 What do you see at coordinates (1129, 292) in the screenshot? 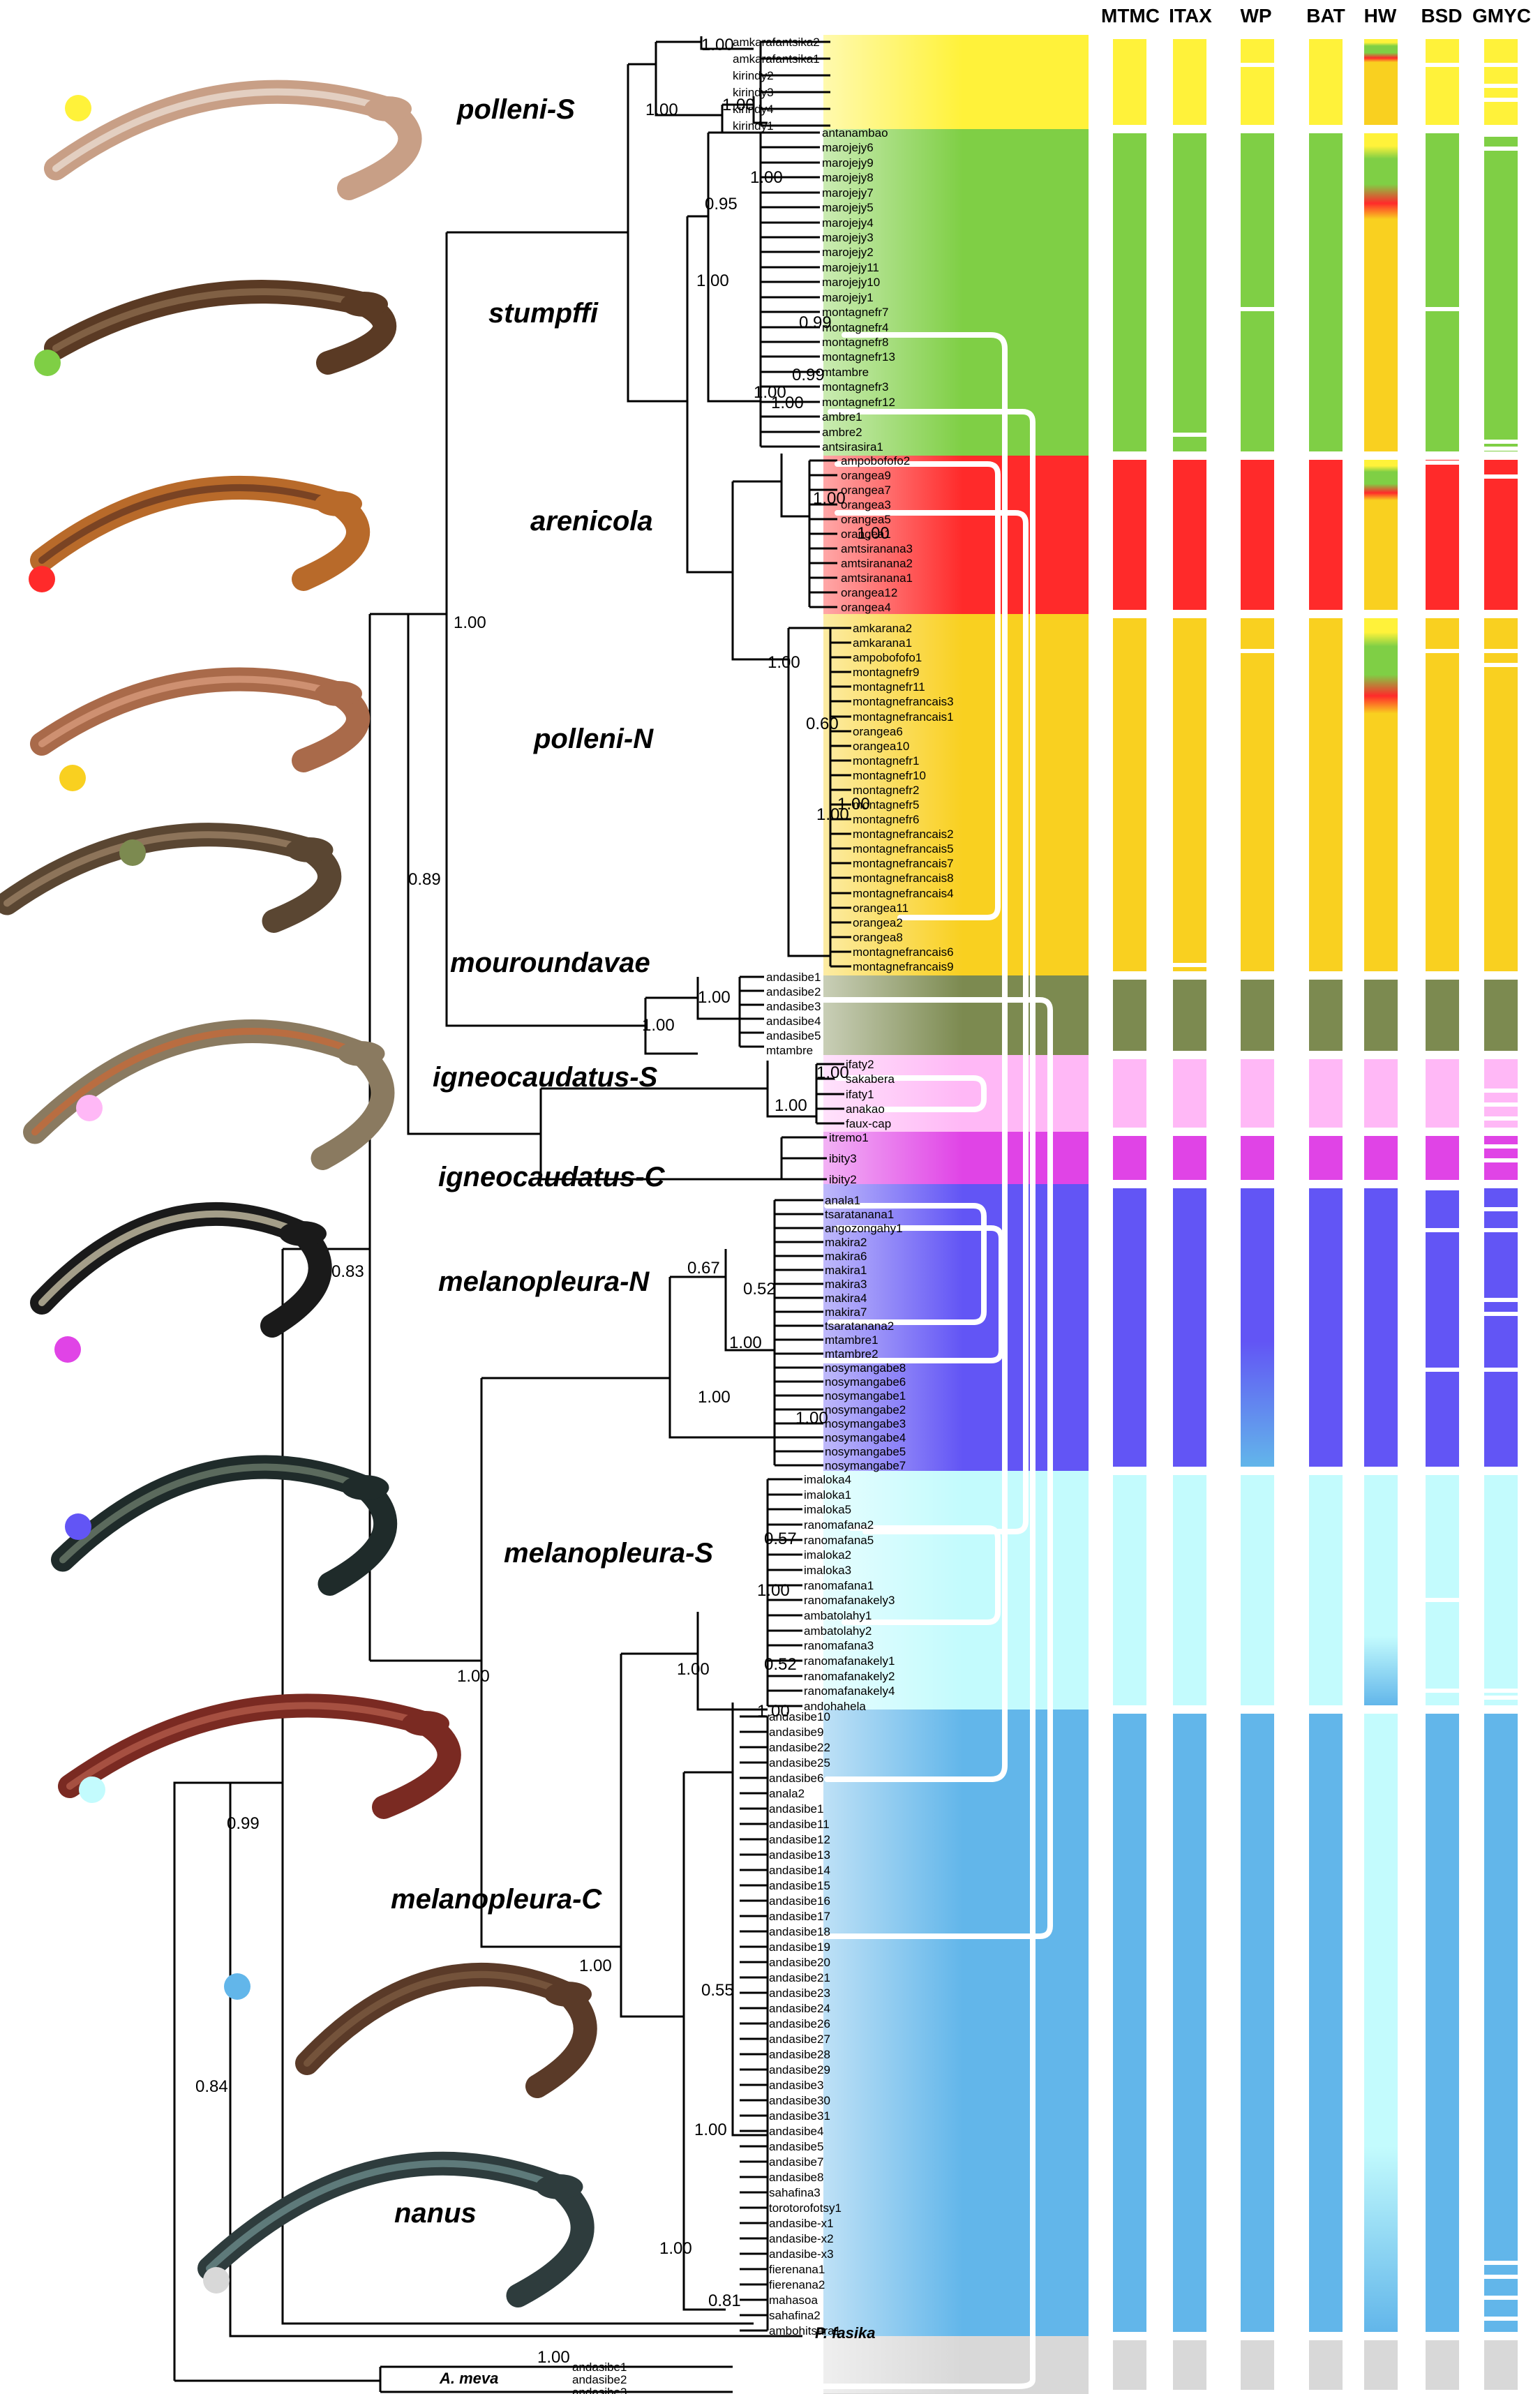
I see `bar-MTMC-stumpffi` at bounding box center [1129, 292].